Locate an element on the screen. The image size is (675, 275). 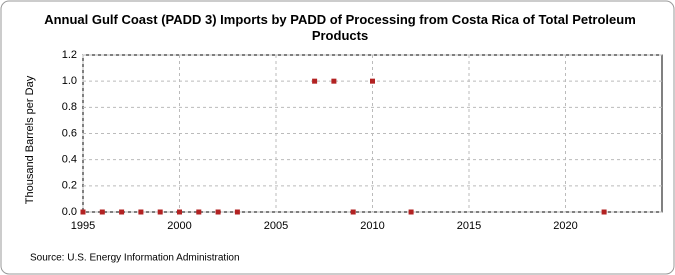
x-tick-label: 1995 is located at coordinates (83, 226).